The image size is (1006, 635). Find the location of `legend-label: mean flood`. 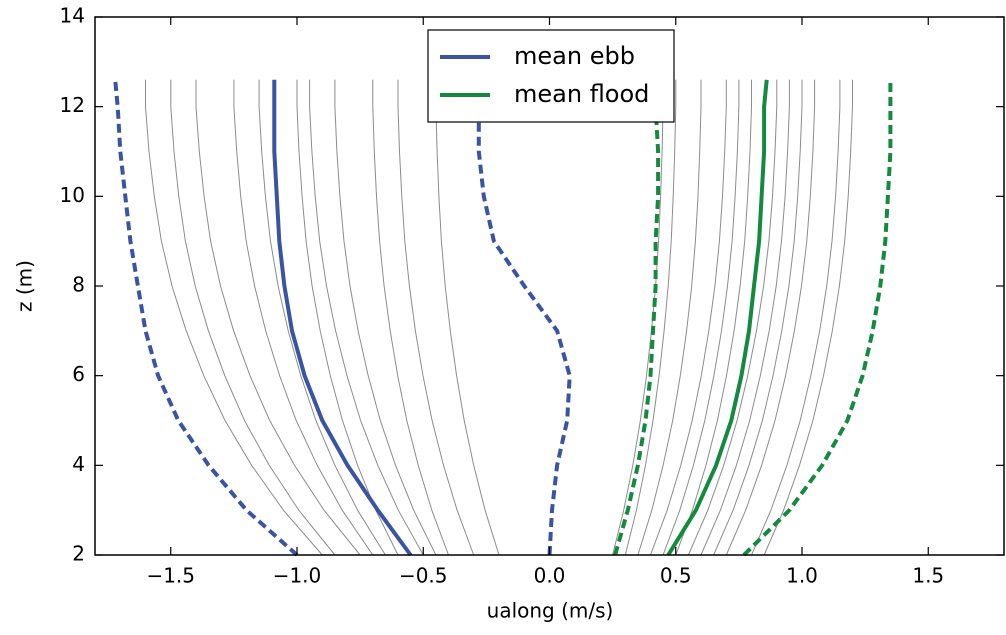

legend-label: mean flood is located at coordinates (581, 94).